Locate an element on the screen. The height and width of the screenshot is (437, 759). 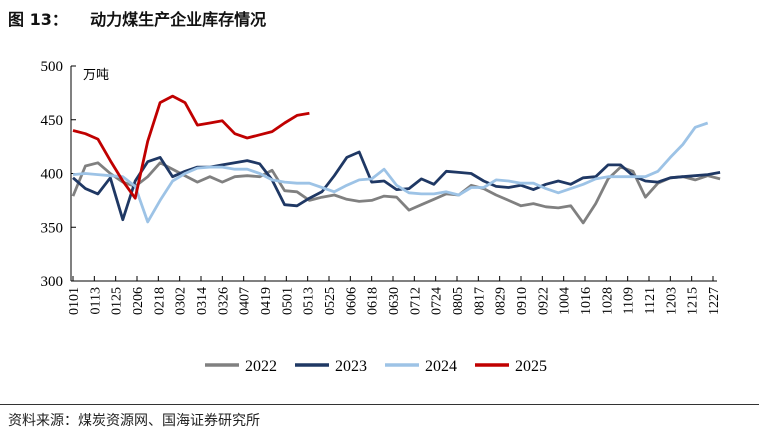
y-tick-label: 300 is located at coordinates (52, 282).